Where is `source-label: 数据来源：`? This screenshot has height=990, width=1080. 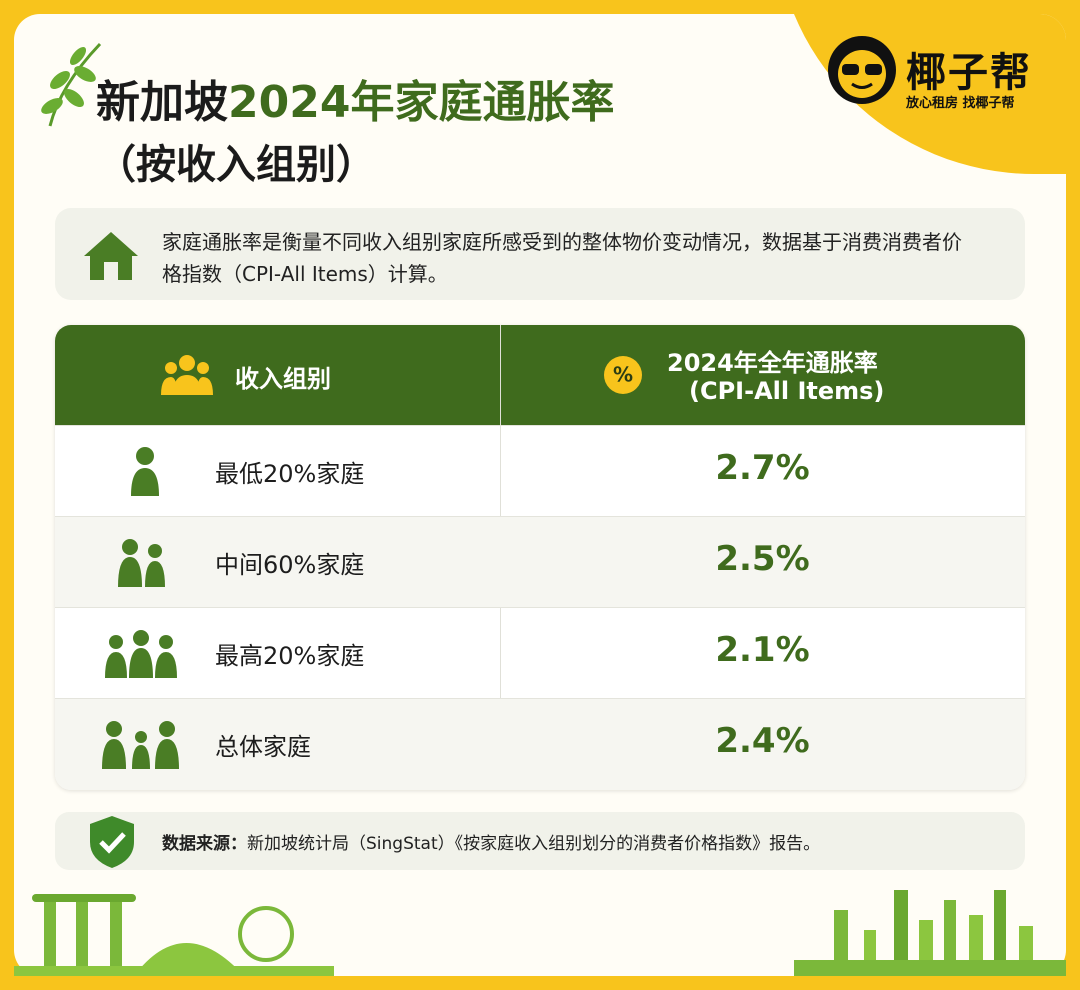 source-label: 数据来源： is located at coordinates (204, 844).